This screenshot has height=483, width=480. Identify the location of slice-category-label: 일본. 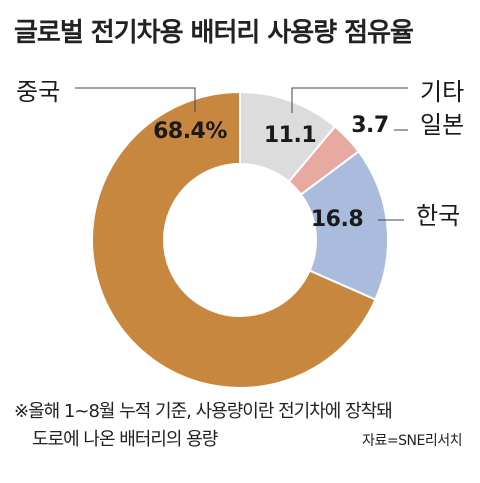
(442, 125).